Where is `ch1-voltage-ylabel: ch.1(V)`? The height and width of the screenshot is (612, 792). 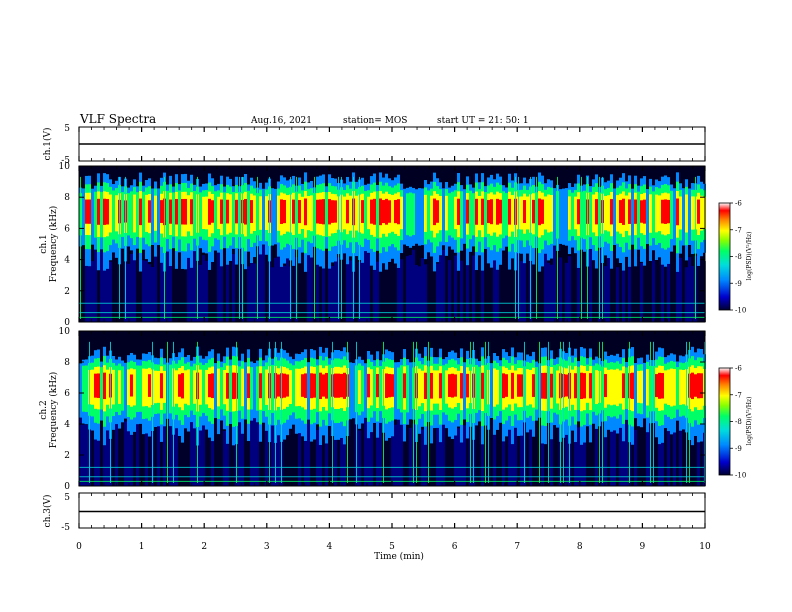
ch1-voltage-ylabel: ch.1(V) is located at coordinates (47, 144).